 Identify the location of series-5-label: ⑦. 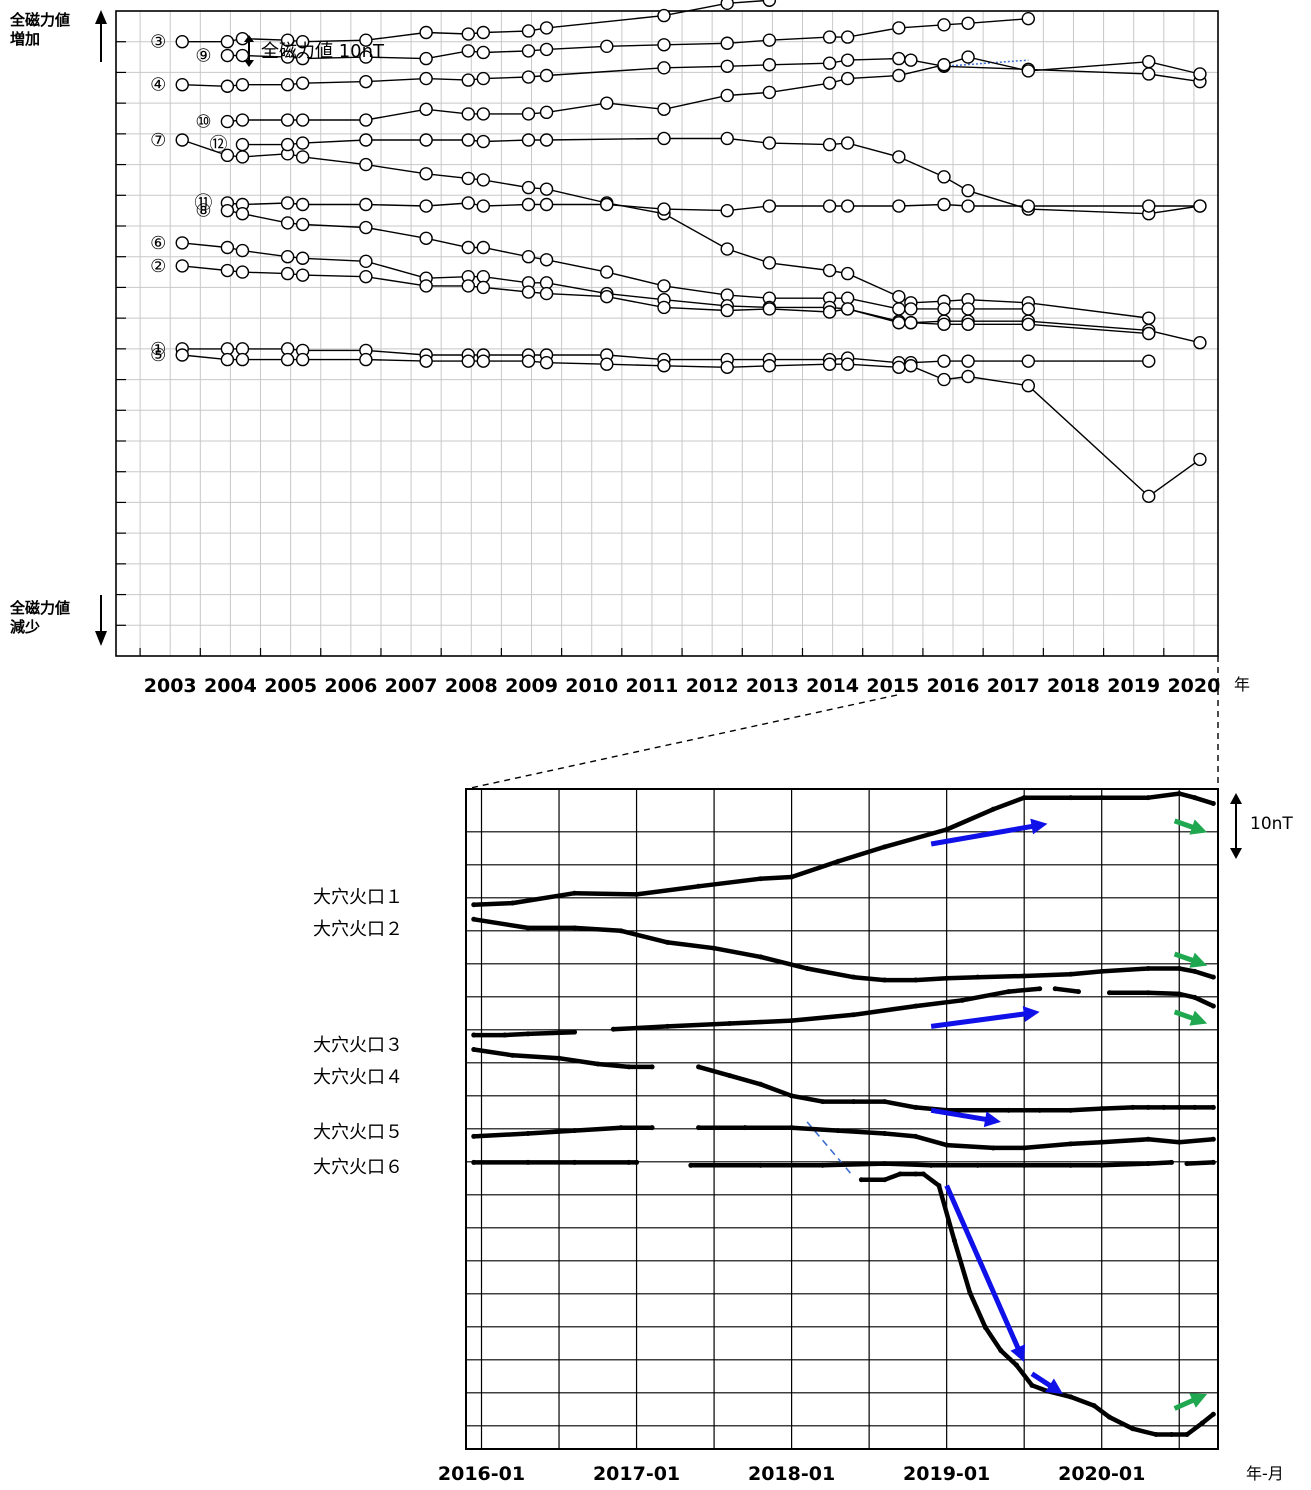
(158, 140).